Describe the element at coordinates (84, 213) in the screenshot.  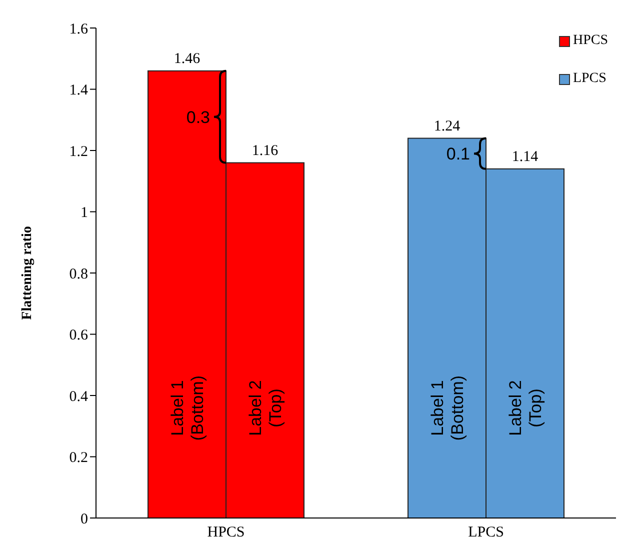
I see `y-tick-label: 1` at that location.